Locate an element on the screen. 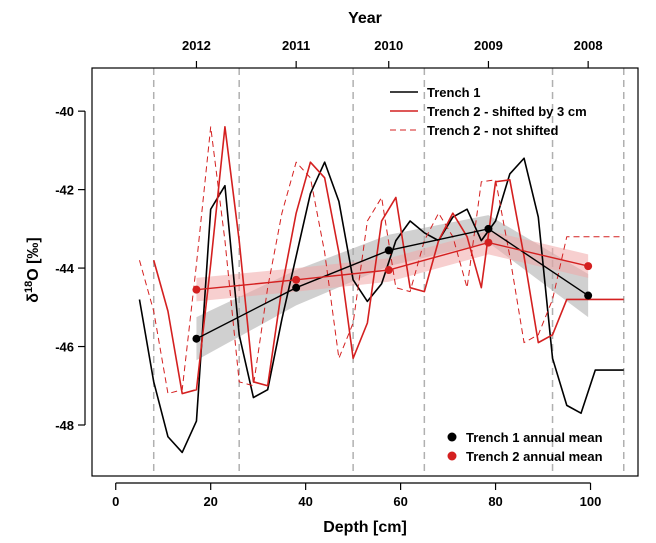 Image resolution: width=656 pixels, height=543 pixels. year-tick-label-2: 2010 is located at coordinates (388, 45).